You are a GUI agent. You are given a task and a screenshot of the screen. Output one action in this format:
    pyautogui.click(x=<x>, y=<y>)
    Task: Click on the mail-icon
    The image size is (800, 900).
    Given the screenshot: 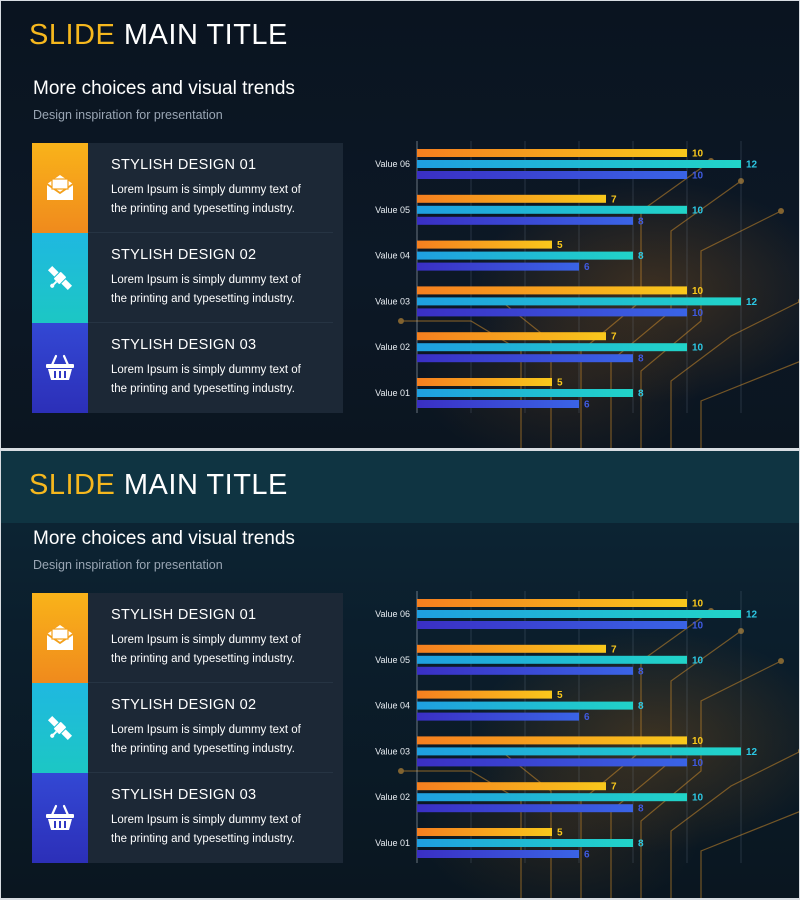 What is the action you would take?
    pyautogui.click(x=60, y=187)
    